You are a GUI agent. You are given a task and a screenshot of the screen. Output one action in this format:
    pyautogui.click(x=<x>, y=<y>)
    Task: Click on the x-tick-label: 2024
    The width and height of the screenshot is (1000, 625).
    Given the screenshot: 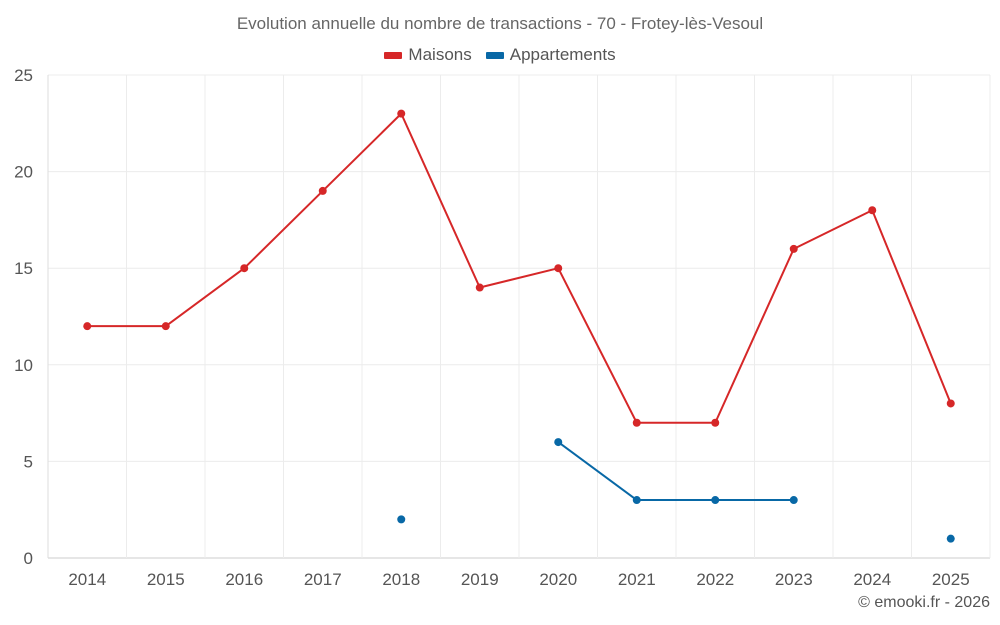 What is the action you would take?
    pyautogui.click(x=872, y=579)
    